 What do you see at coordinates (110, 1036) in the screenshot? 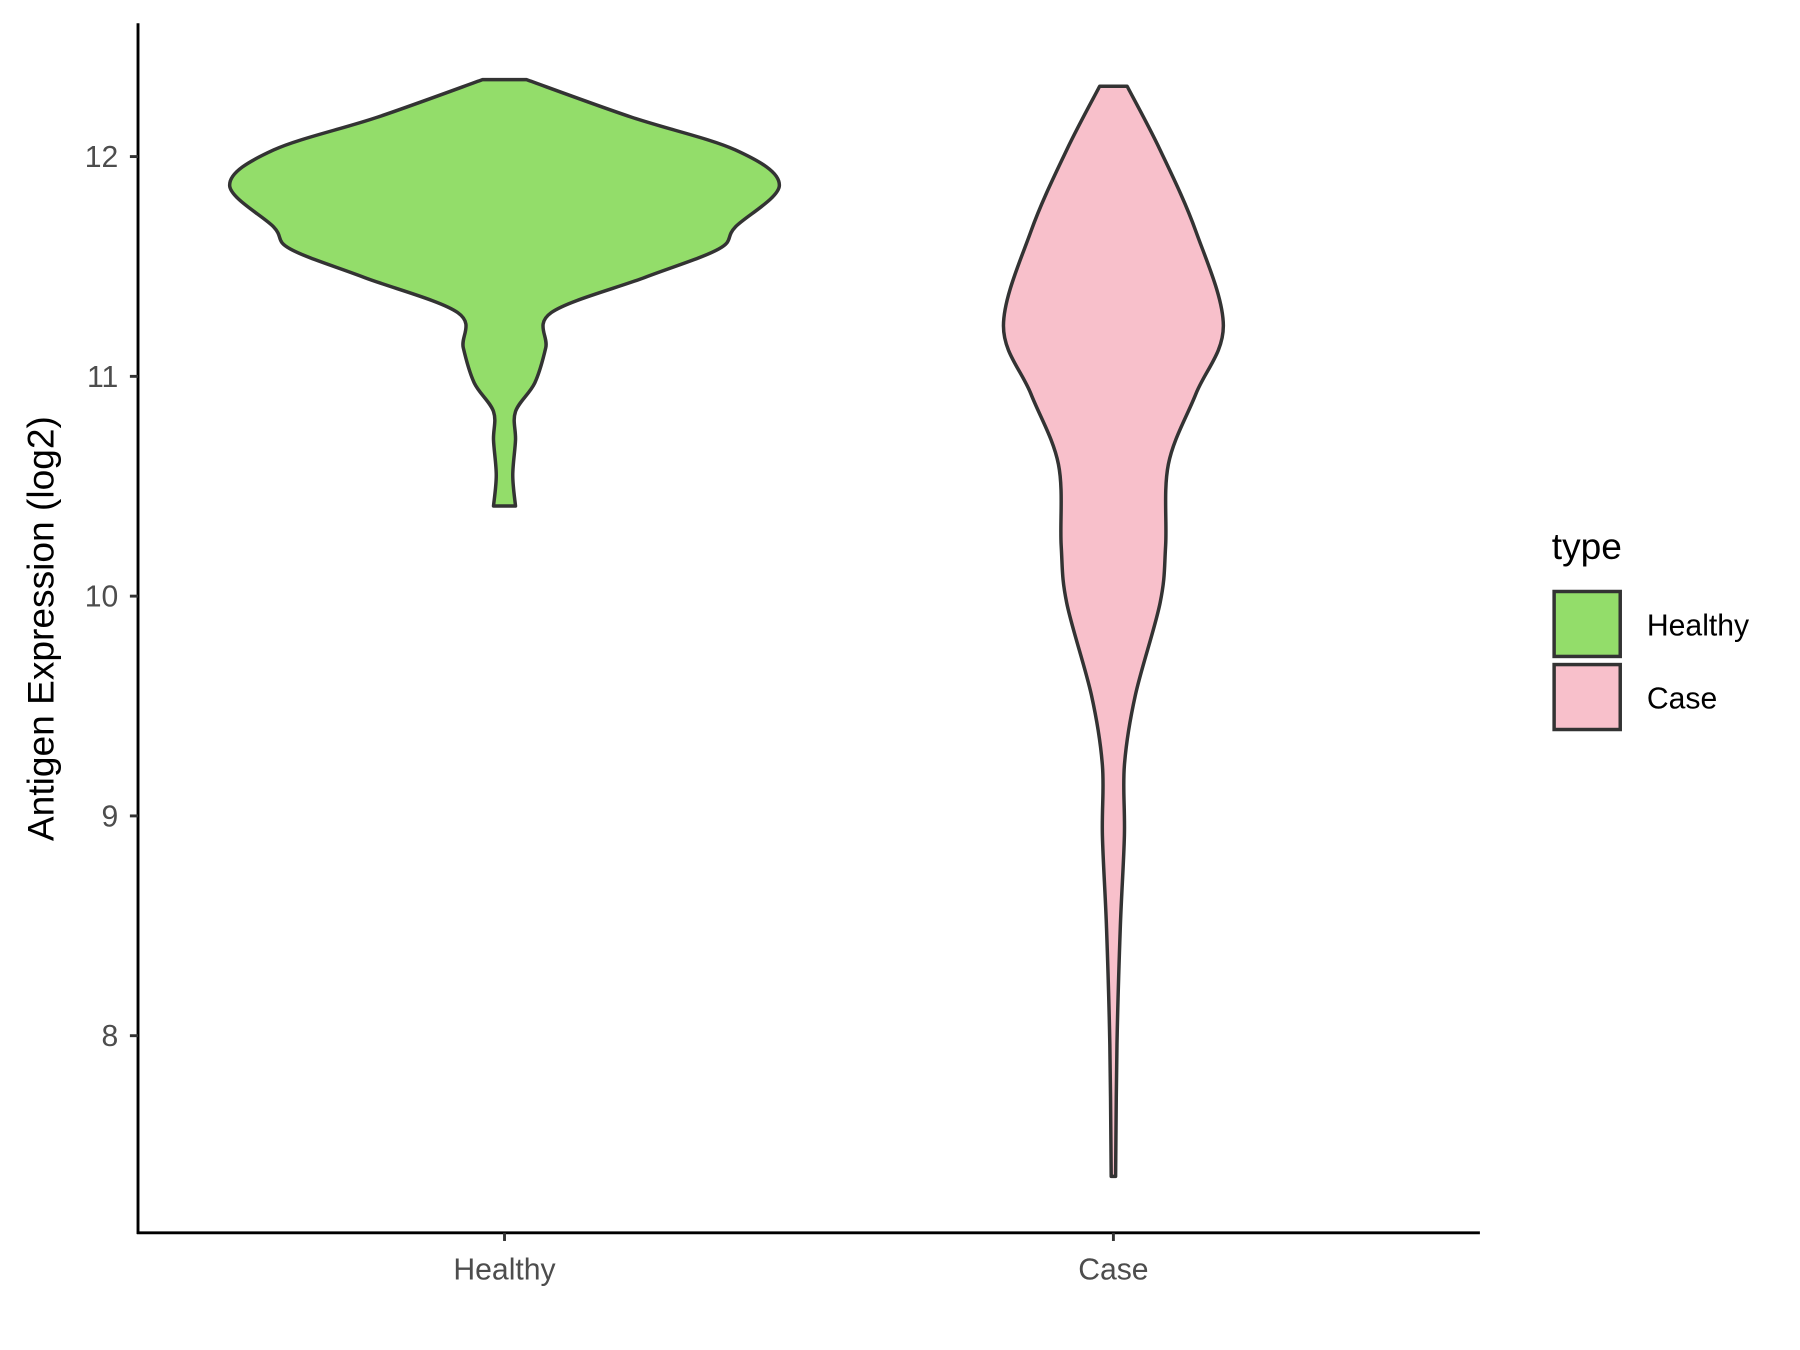
I see `y-tick-label: 8` at bounding box center [110, 1036].